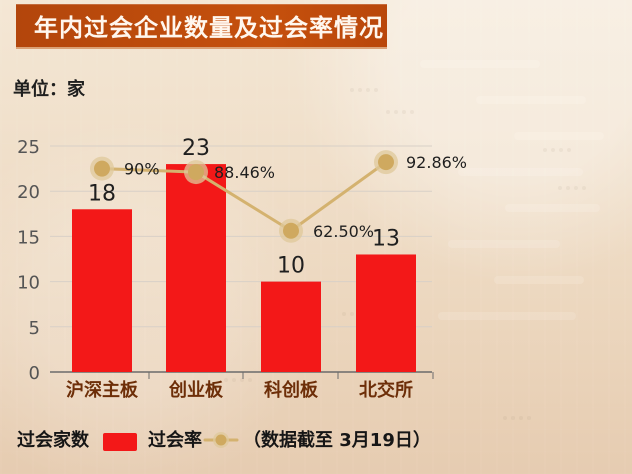 This screenshot has width=632, height=474. What do you see at coordinates (244, 172) in the screenshot?
I see `rate-value-label: 88.46%` at bounding box center [244, 172].